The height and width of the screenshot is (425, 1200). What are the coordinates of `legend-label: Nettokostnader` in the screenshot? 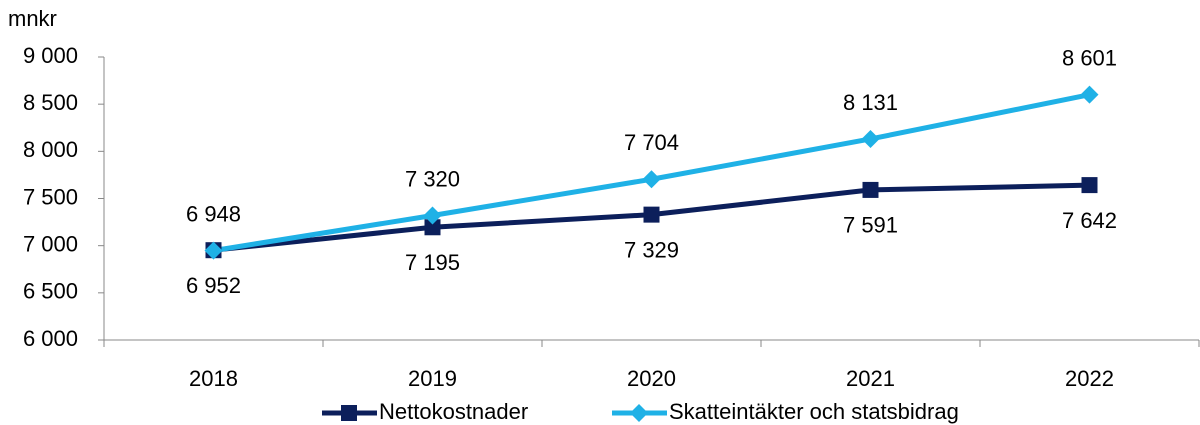 It's located at (453, 411).